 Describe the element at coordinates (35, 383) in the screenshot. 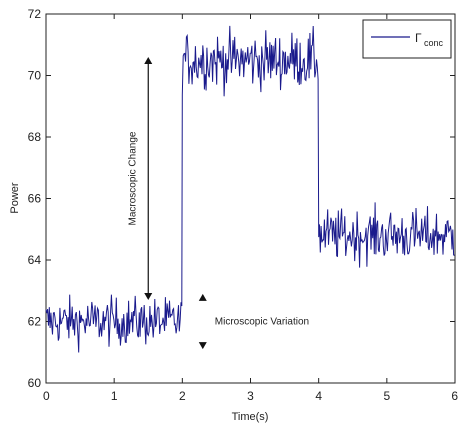

I see `y-tick-label: 60` at that location.